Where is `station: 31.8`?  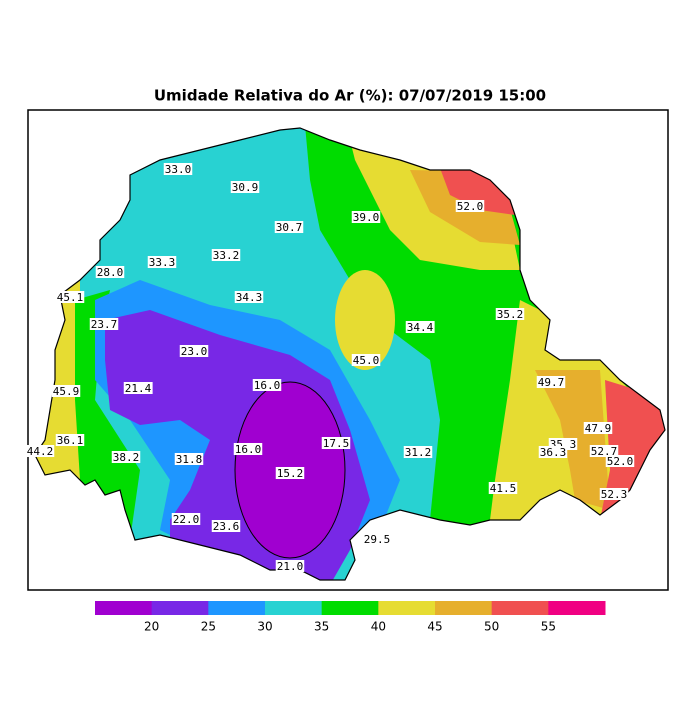 station: 31.8 is located at coordinates (189, 459).